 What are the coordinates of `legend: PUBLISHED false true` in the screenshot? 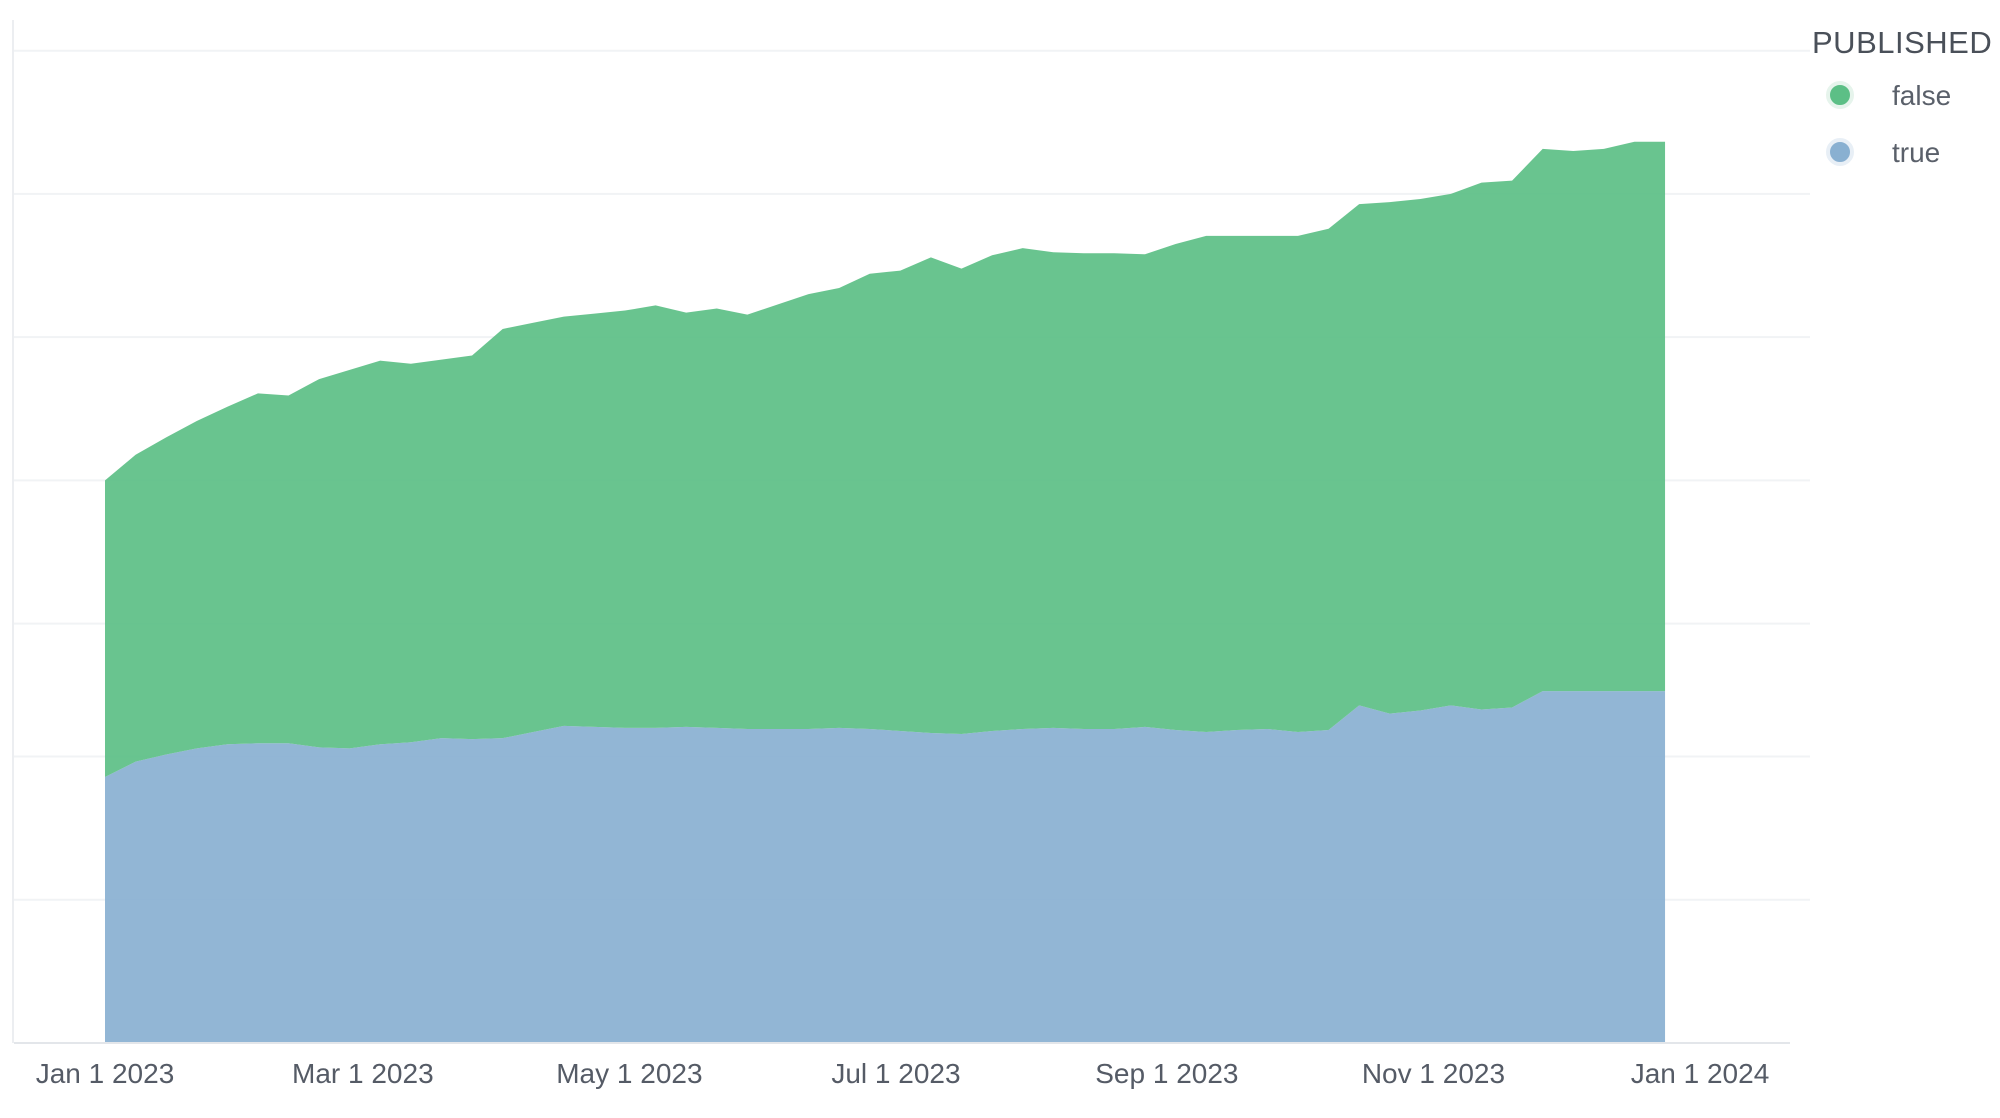 It's located at (1902, 96).